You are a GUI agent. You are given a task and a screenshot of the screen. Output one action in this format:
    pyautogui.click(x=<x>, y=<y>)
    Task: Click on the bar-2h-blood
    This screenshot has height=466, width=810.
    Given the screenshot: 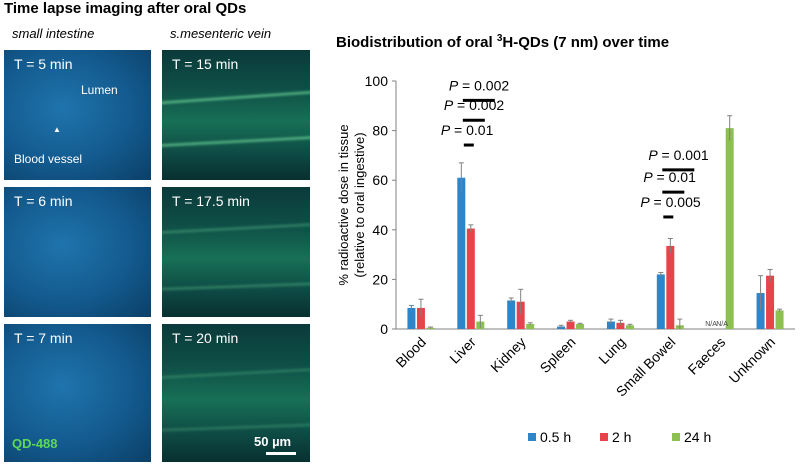 What is the action you would take?
    pyautogui.click(x=420, y=318)
    